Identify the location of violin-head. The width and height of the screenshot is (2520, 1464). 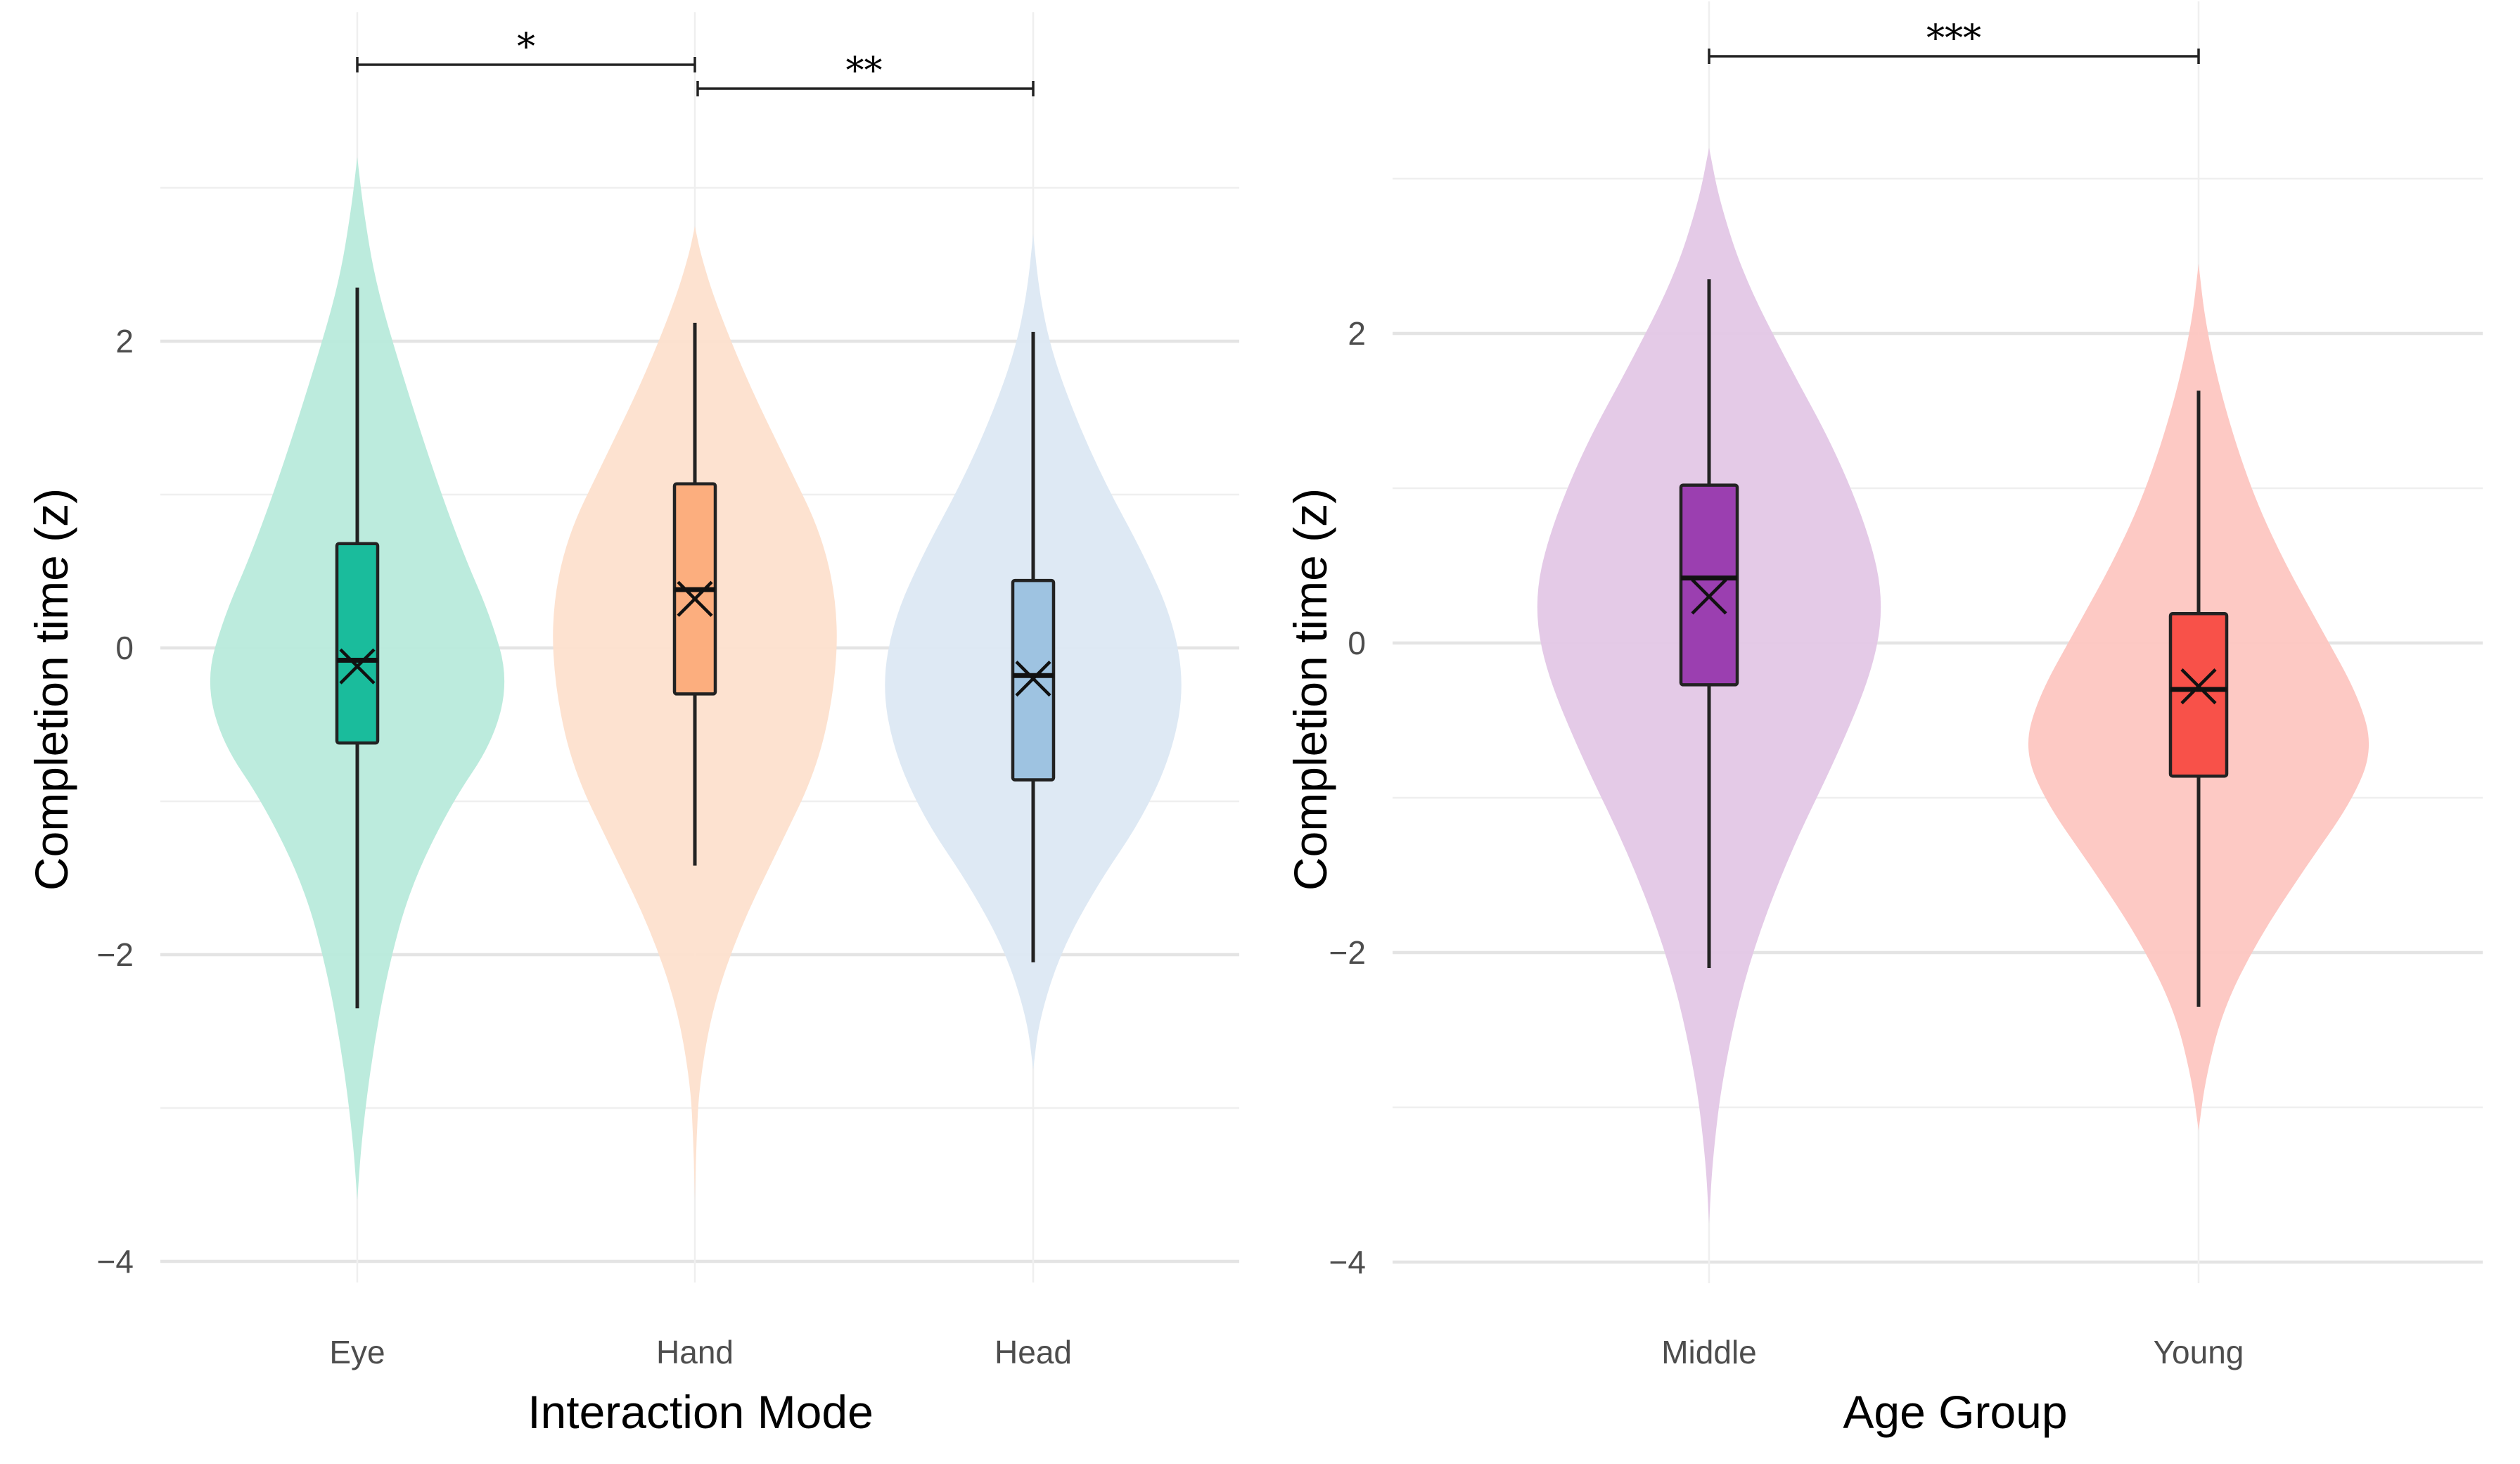
(1033, 652).